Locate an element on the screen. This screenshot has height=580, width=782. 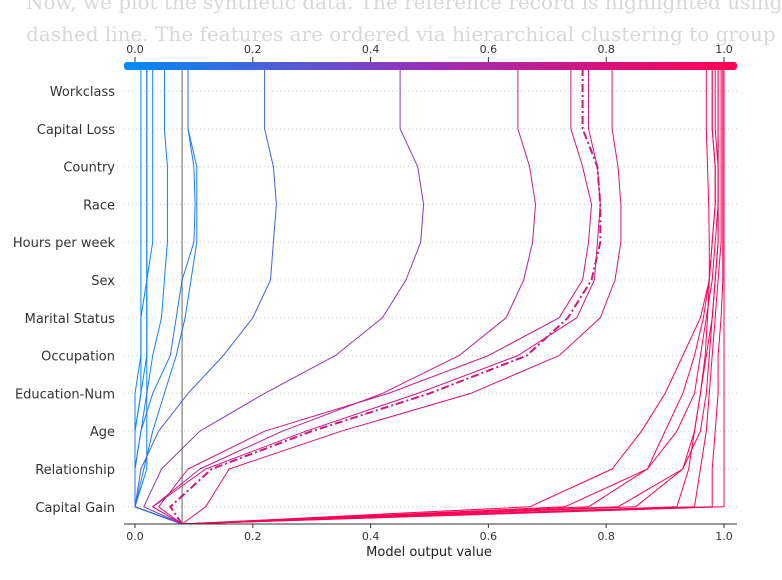
top-tick-label: 0.6 is located at coordinates (489, 49).